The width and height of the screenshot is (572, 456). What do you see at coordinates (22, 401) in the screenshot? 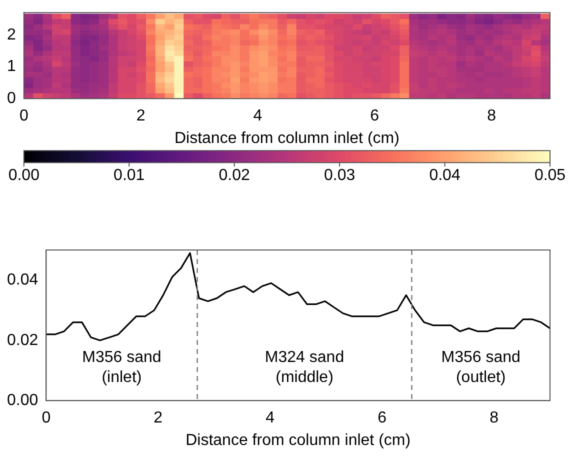
I see `y-tick-label: 0.00` at bounding box center [22, 401].